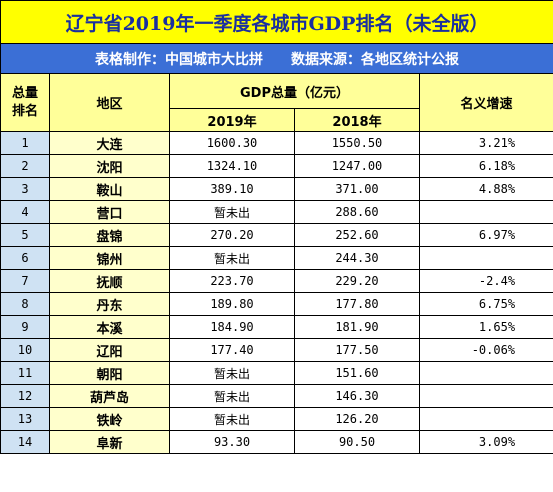 The height and width of the screenshot is (492, 553). I want to click on table-row: 6 锦州 暂未出 244.30, so click(276, 258).